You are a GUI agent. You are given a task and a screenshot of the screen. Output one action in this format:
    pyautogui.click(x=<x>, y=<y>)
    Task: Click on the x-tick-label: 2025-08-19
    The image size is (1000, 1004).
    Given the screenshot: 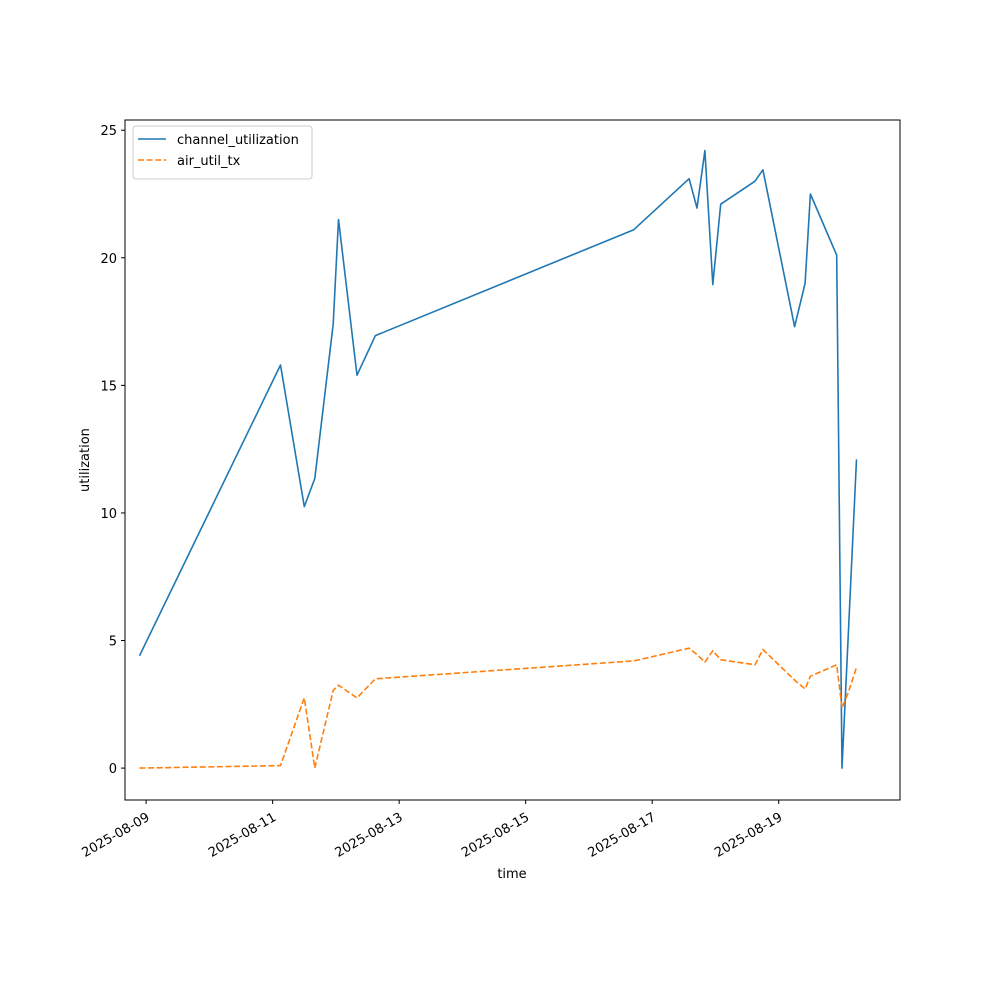 What is the action you would take?
    pyautogui.click(x=748, y=835)
    